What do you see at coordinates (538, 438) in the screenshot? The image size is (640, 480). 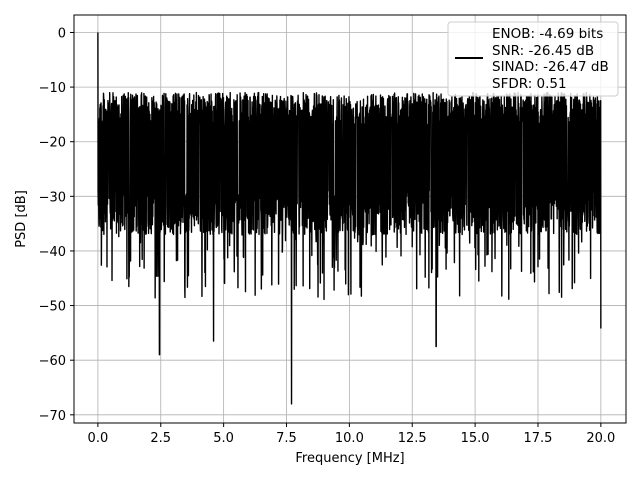 I see `x-tick-label: 17.5` at bounding box center [538, 438].